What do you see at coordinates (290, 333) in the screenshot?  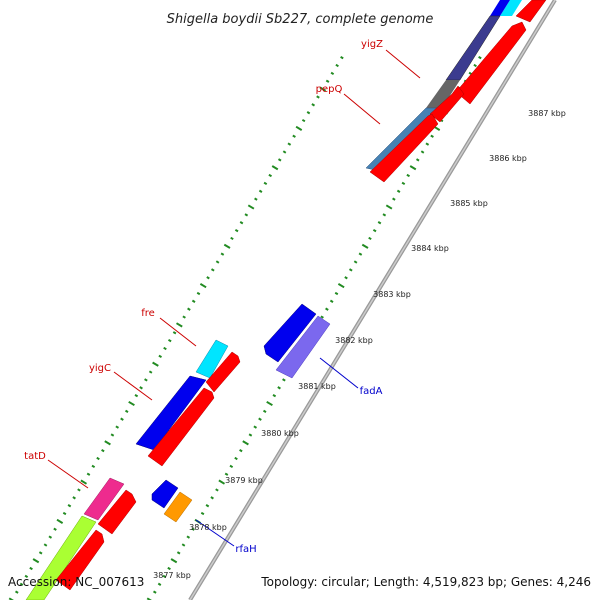 I see `feature-blue-fadA-left` at bounding box center [290, 333].